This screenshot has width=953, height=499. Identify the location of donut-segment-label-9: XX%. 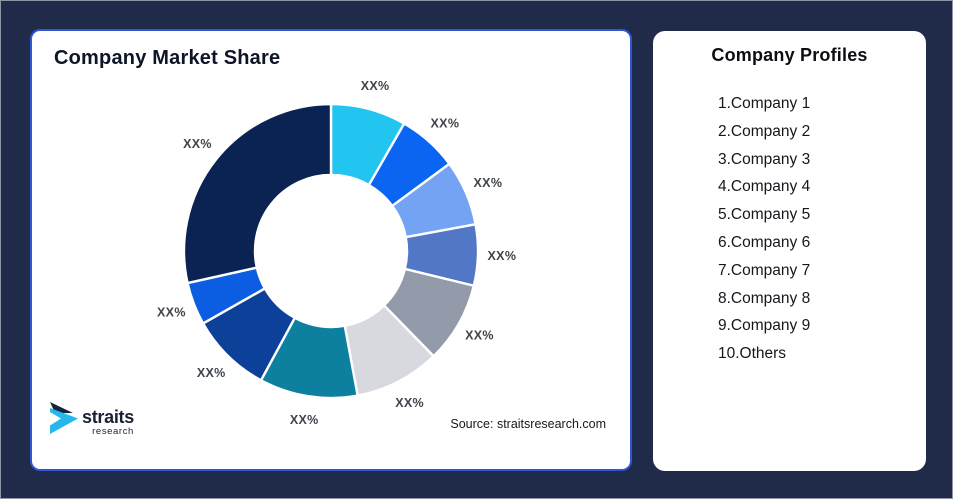
(171, 312).